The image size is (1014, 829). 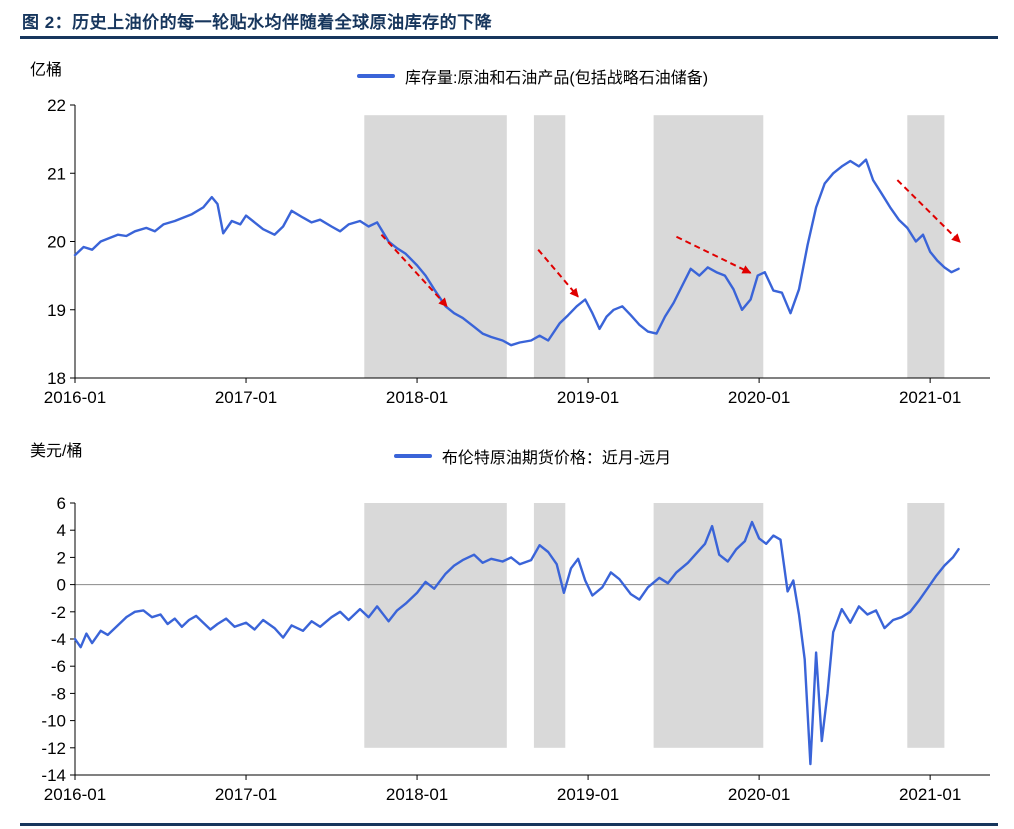 I want to click on spread-unit-label: 美元/桶, so click(x=56, y=451).